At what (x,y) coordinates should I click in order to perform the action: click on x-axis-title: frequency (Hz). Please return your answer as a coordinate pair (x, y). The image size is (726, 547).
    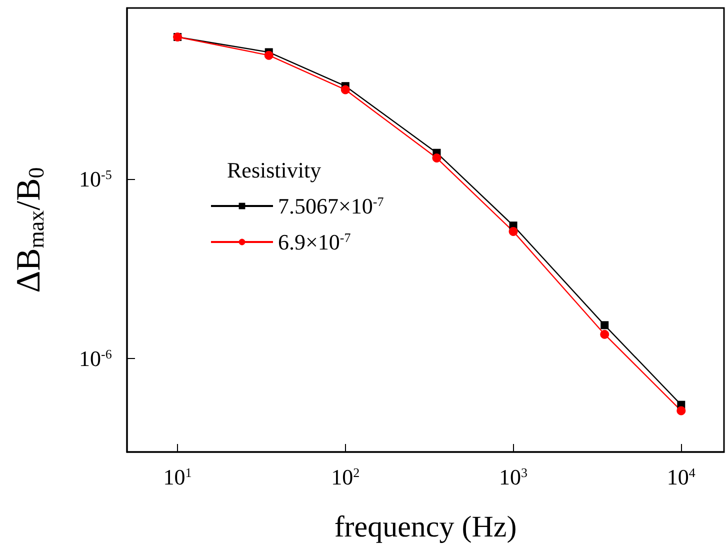
    Looking at the image, I should click on (425, 527).